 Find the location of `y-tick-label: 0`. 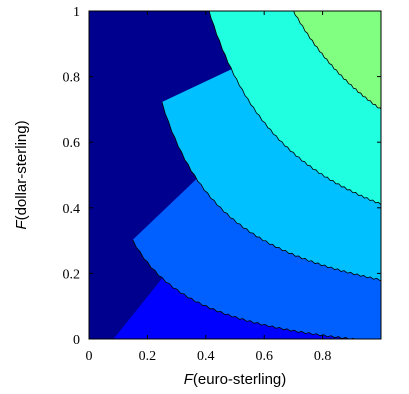

y-tick-label: 0 is located at coordinates (76, 340).